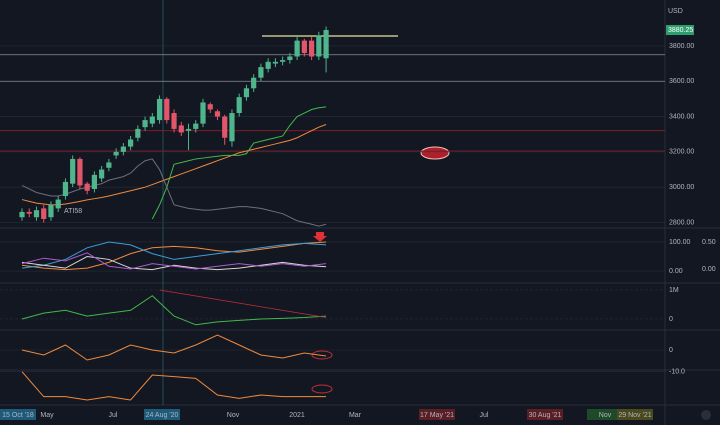  What do you see at coordinates (709, 242) in the screenshot?
I see `y2-tick-label: 0.50` at bounding box center [709, 242].